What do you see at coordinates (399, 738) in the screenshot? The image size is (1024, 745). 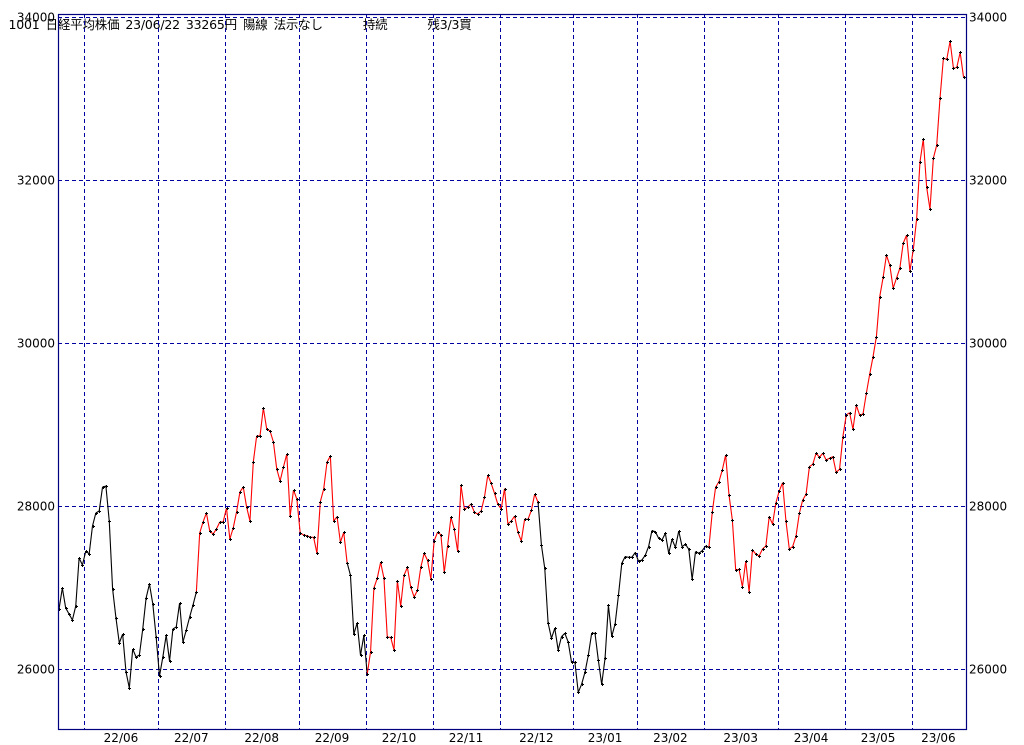 I see `x-tick-label: 22/10` at bounding box center [399, 738].